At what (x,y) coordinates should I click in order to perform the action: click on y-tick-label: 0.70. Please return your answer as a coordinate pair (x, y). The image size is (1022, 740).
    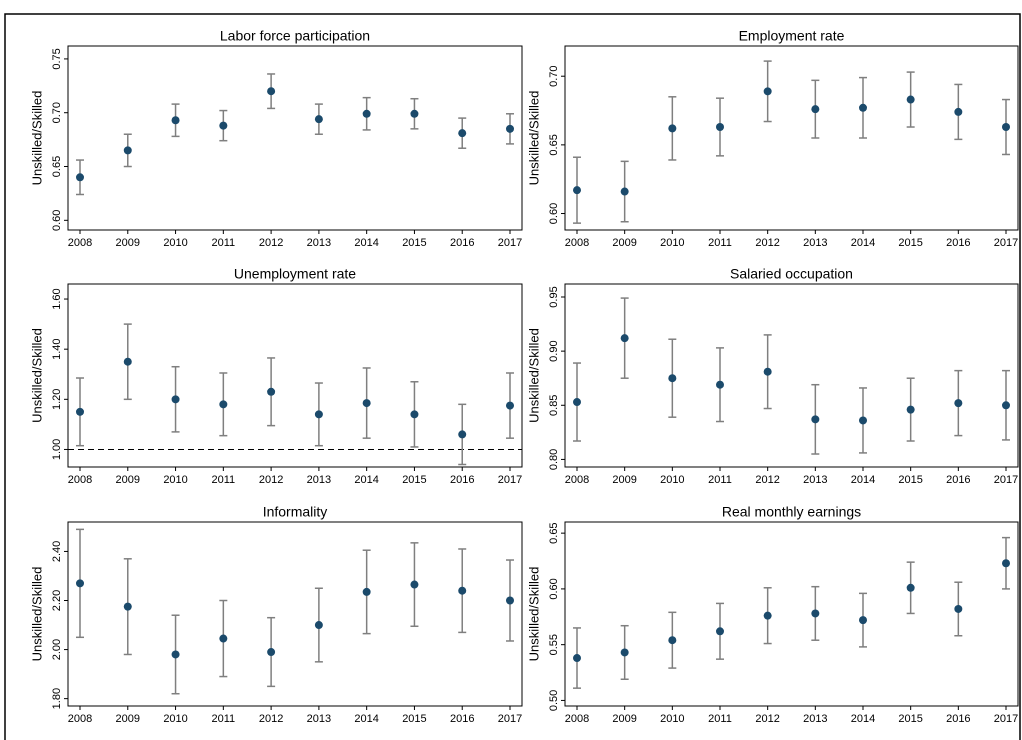
    Looking at the image, I should click on (554, 75).